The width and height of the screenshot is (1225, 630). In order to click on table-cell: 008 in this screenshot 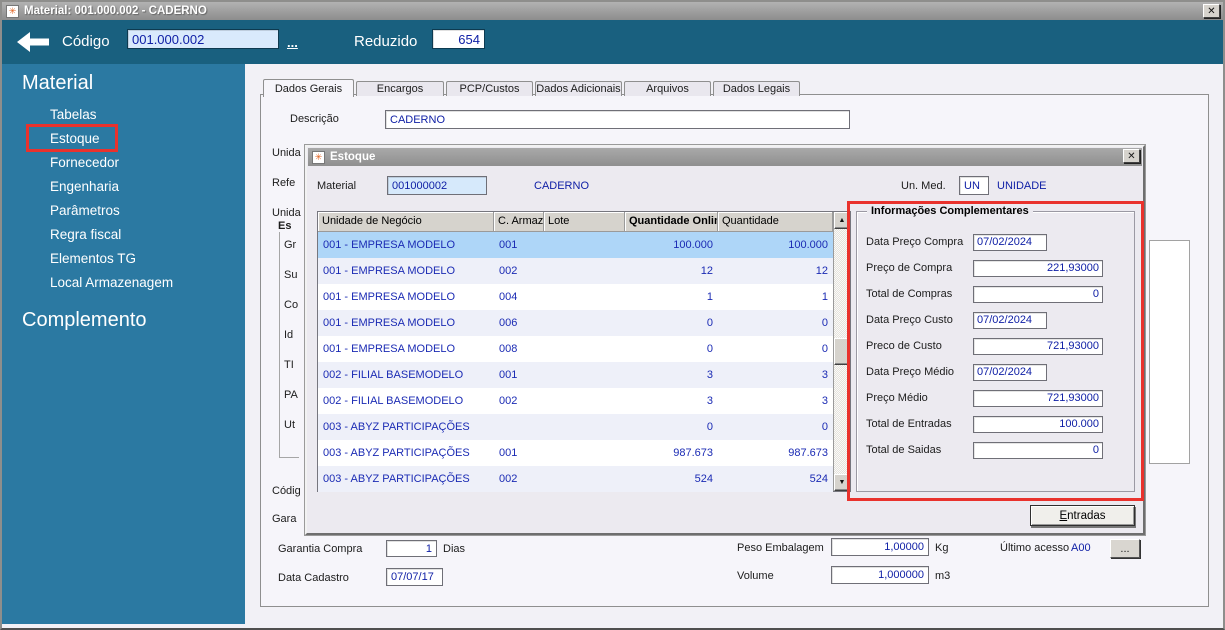, I will do `click(508, 349)`.